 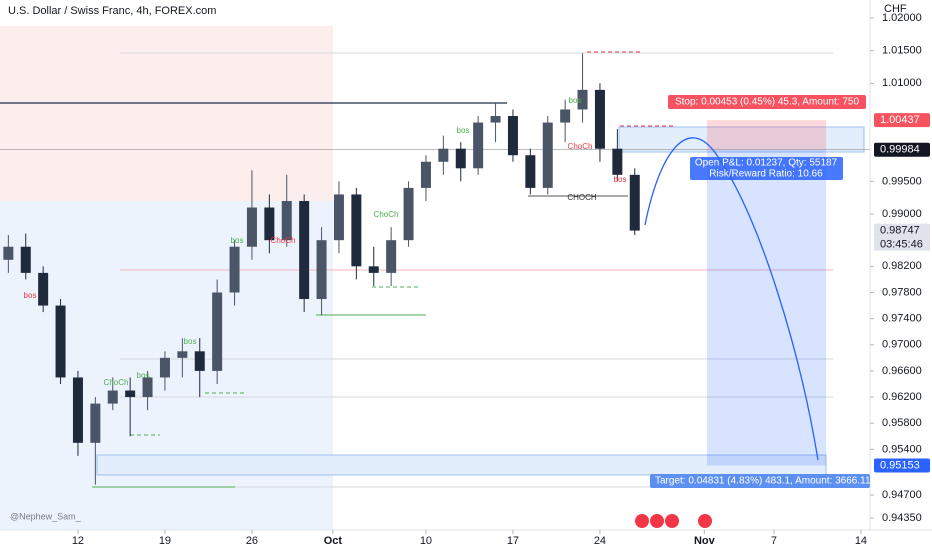 I want to click on price-label: 0.99984, so click(x=900, y=150).